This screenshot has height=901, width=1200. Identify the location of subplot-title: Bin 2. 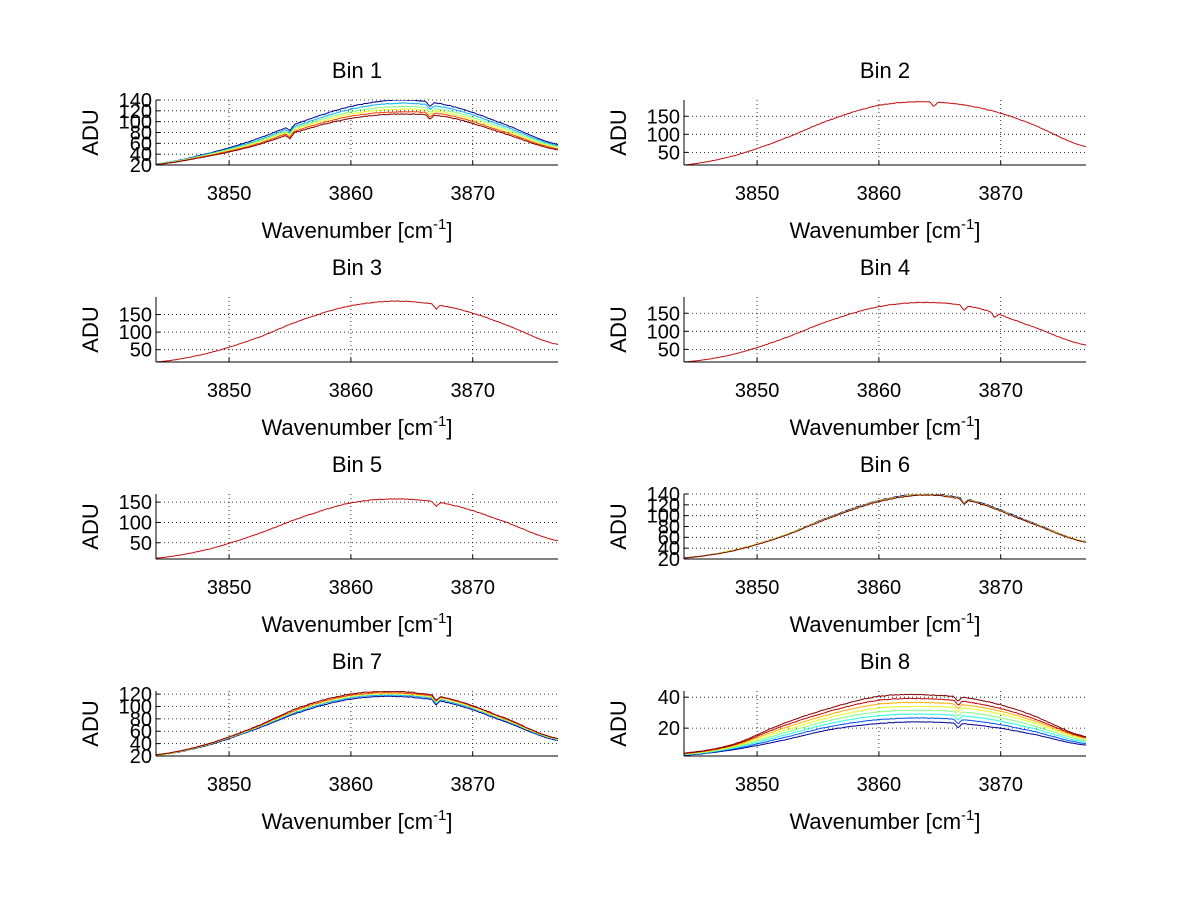
(885, 70).